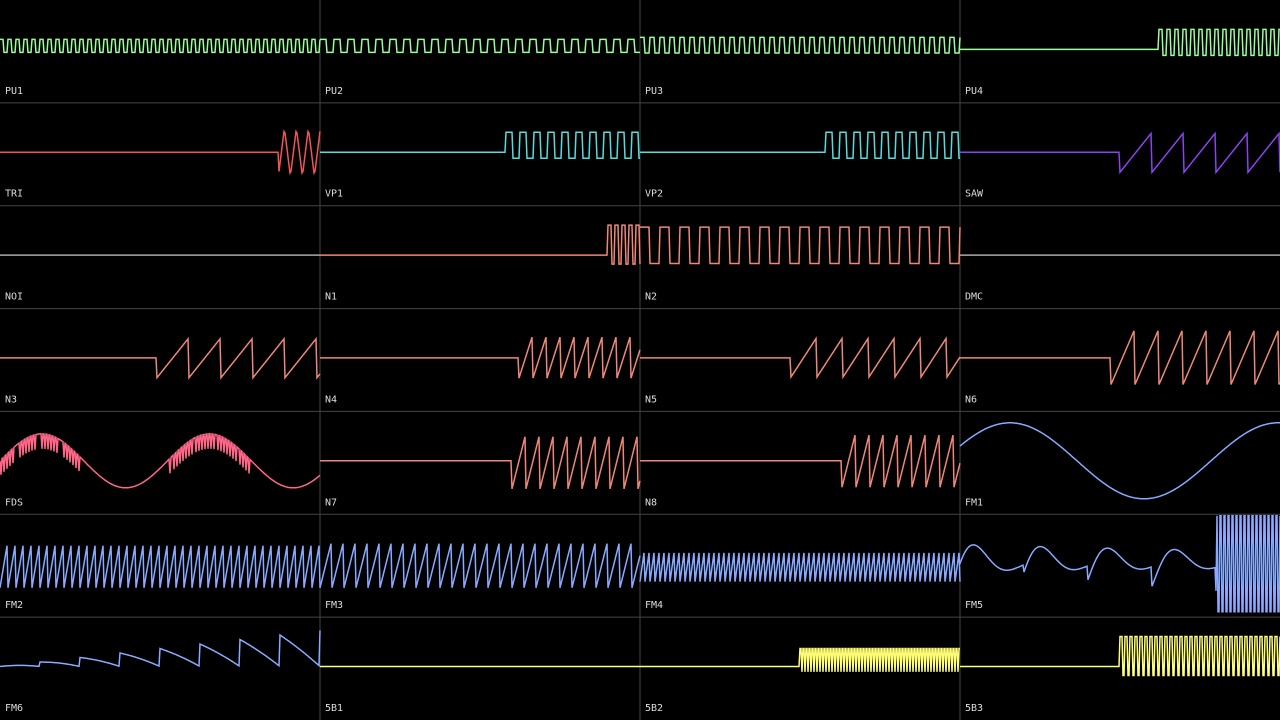 The height and width of the screenshot is (720, 1280). Describe the element at coordinates (654, 91) in the screenshot. I see `channel-label: PU3` at that location.